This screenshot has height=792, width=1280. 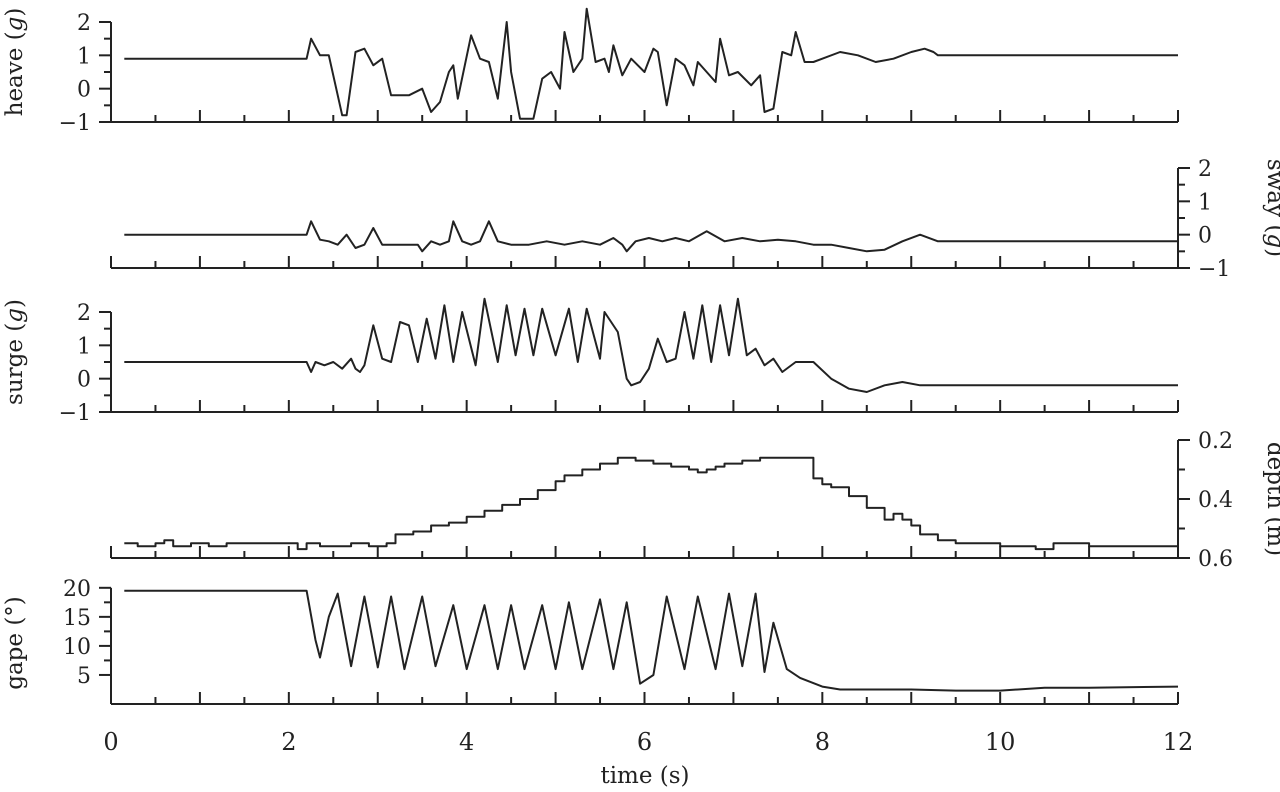 What do you see at coordinates (466, 742) in the screenshot?
I see `x-tick-label: 4` at bounding box center [466, 742].